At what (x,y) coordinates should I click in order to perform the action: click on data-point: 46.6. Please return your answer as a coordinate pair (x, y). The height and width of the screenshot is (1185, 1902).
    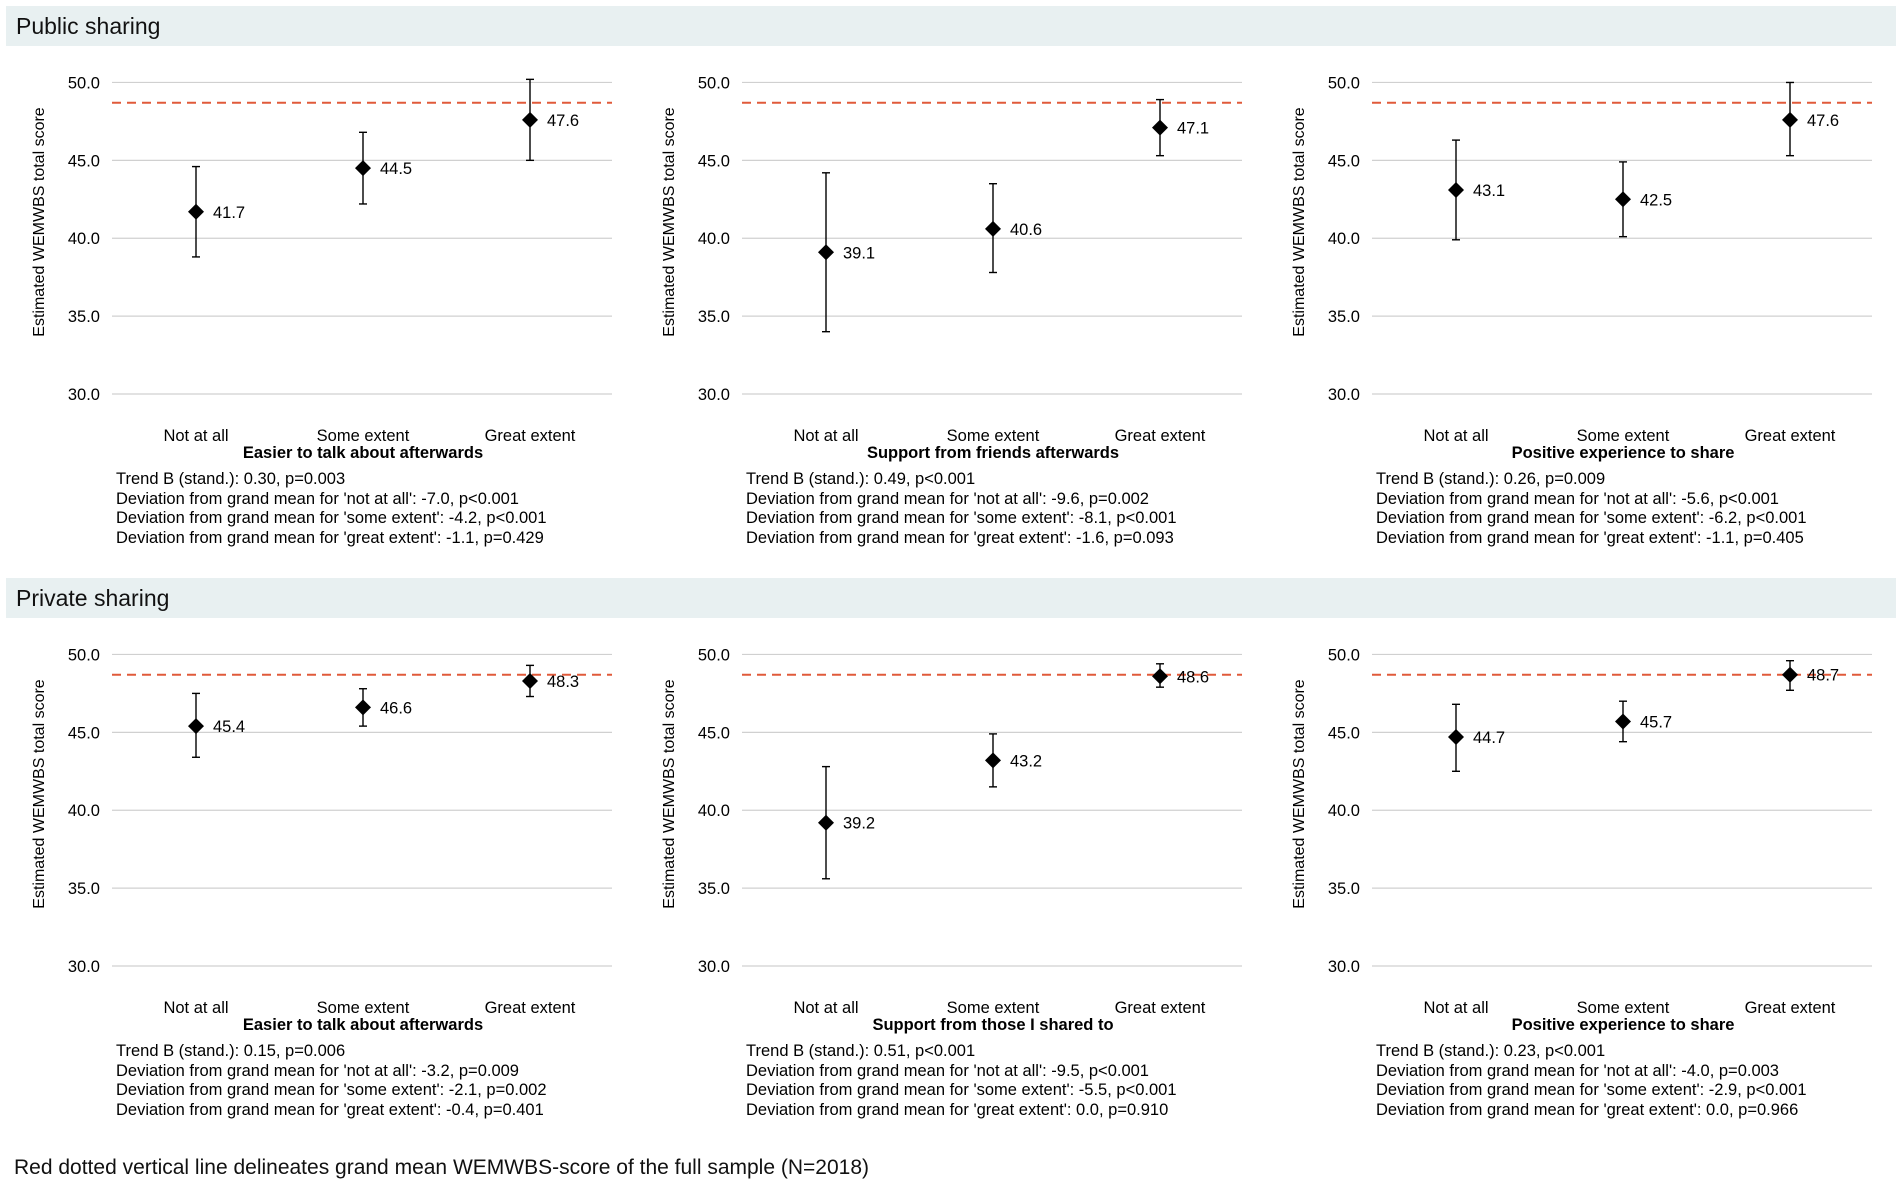
    Looking at the image, I should click on (383, 707).